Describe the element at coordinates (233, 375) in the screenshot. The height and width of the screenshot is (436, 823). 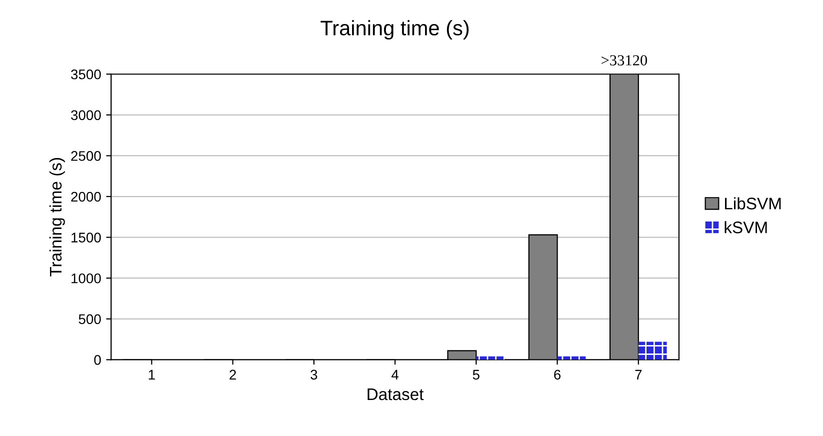
I see `x-tick-label: 2` at that location.